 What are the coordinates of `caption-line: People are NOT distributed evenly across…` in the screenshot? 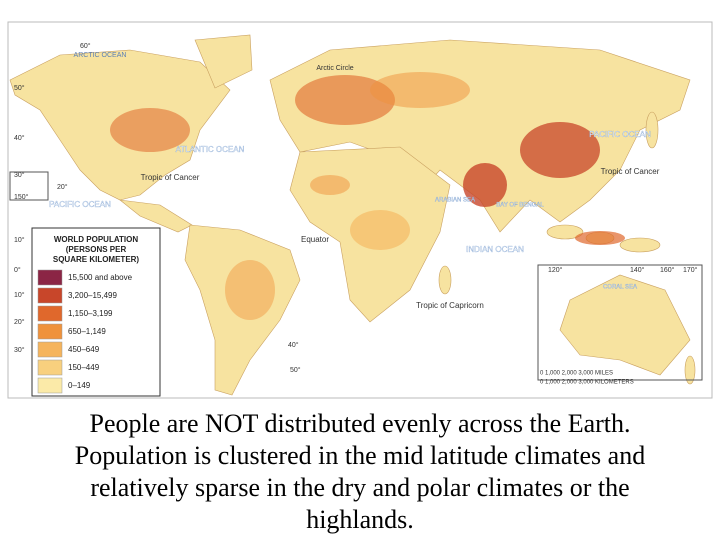 It's located at (360, 423).